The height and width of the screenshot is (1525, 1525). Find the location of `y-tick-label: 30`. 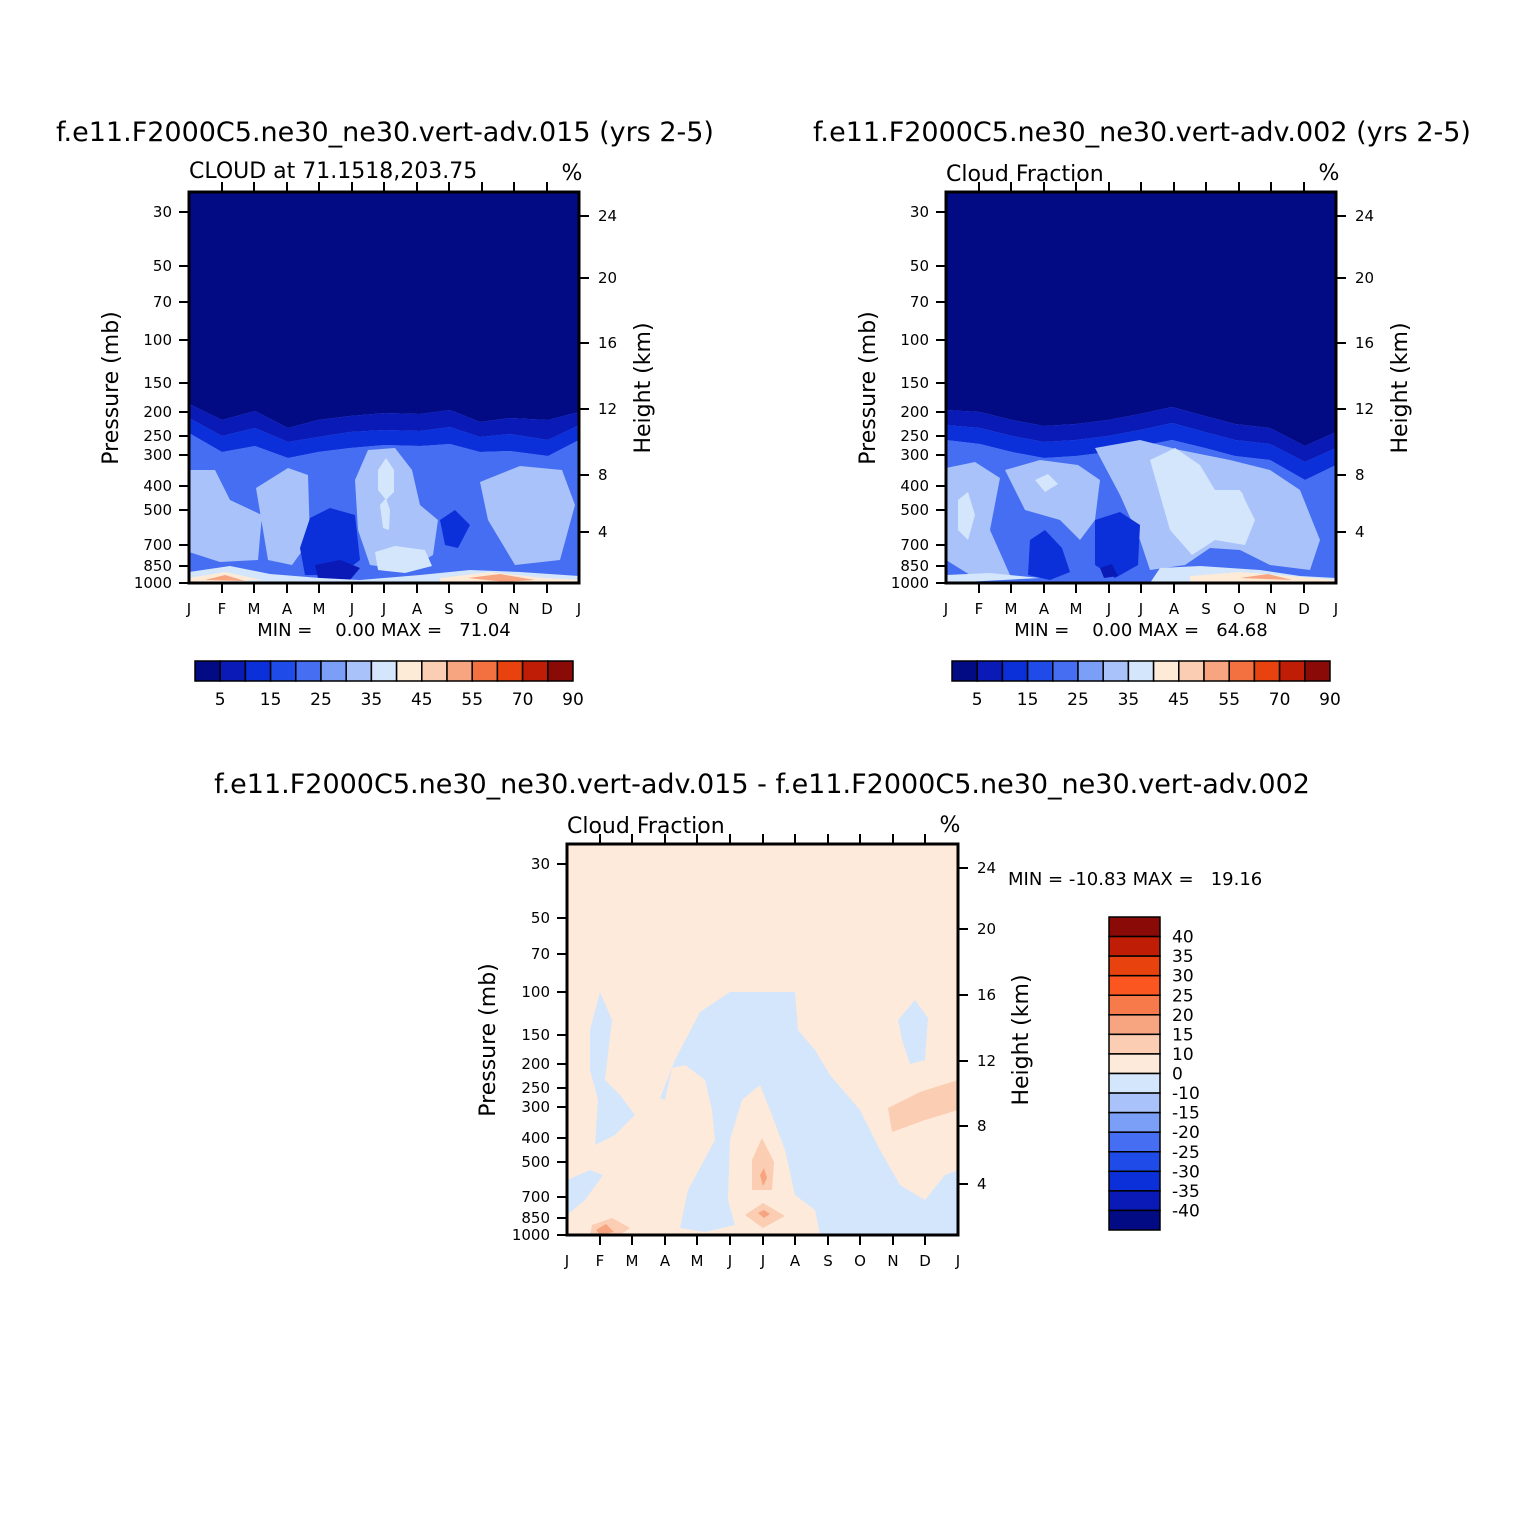

y-tick-label: 30 is located at coordinates (540, 864).